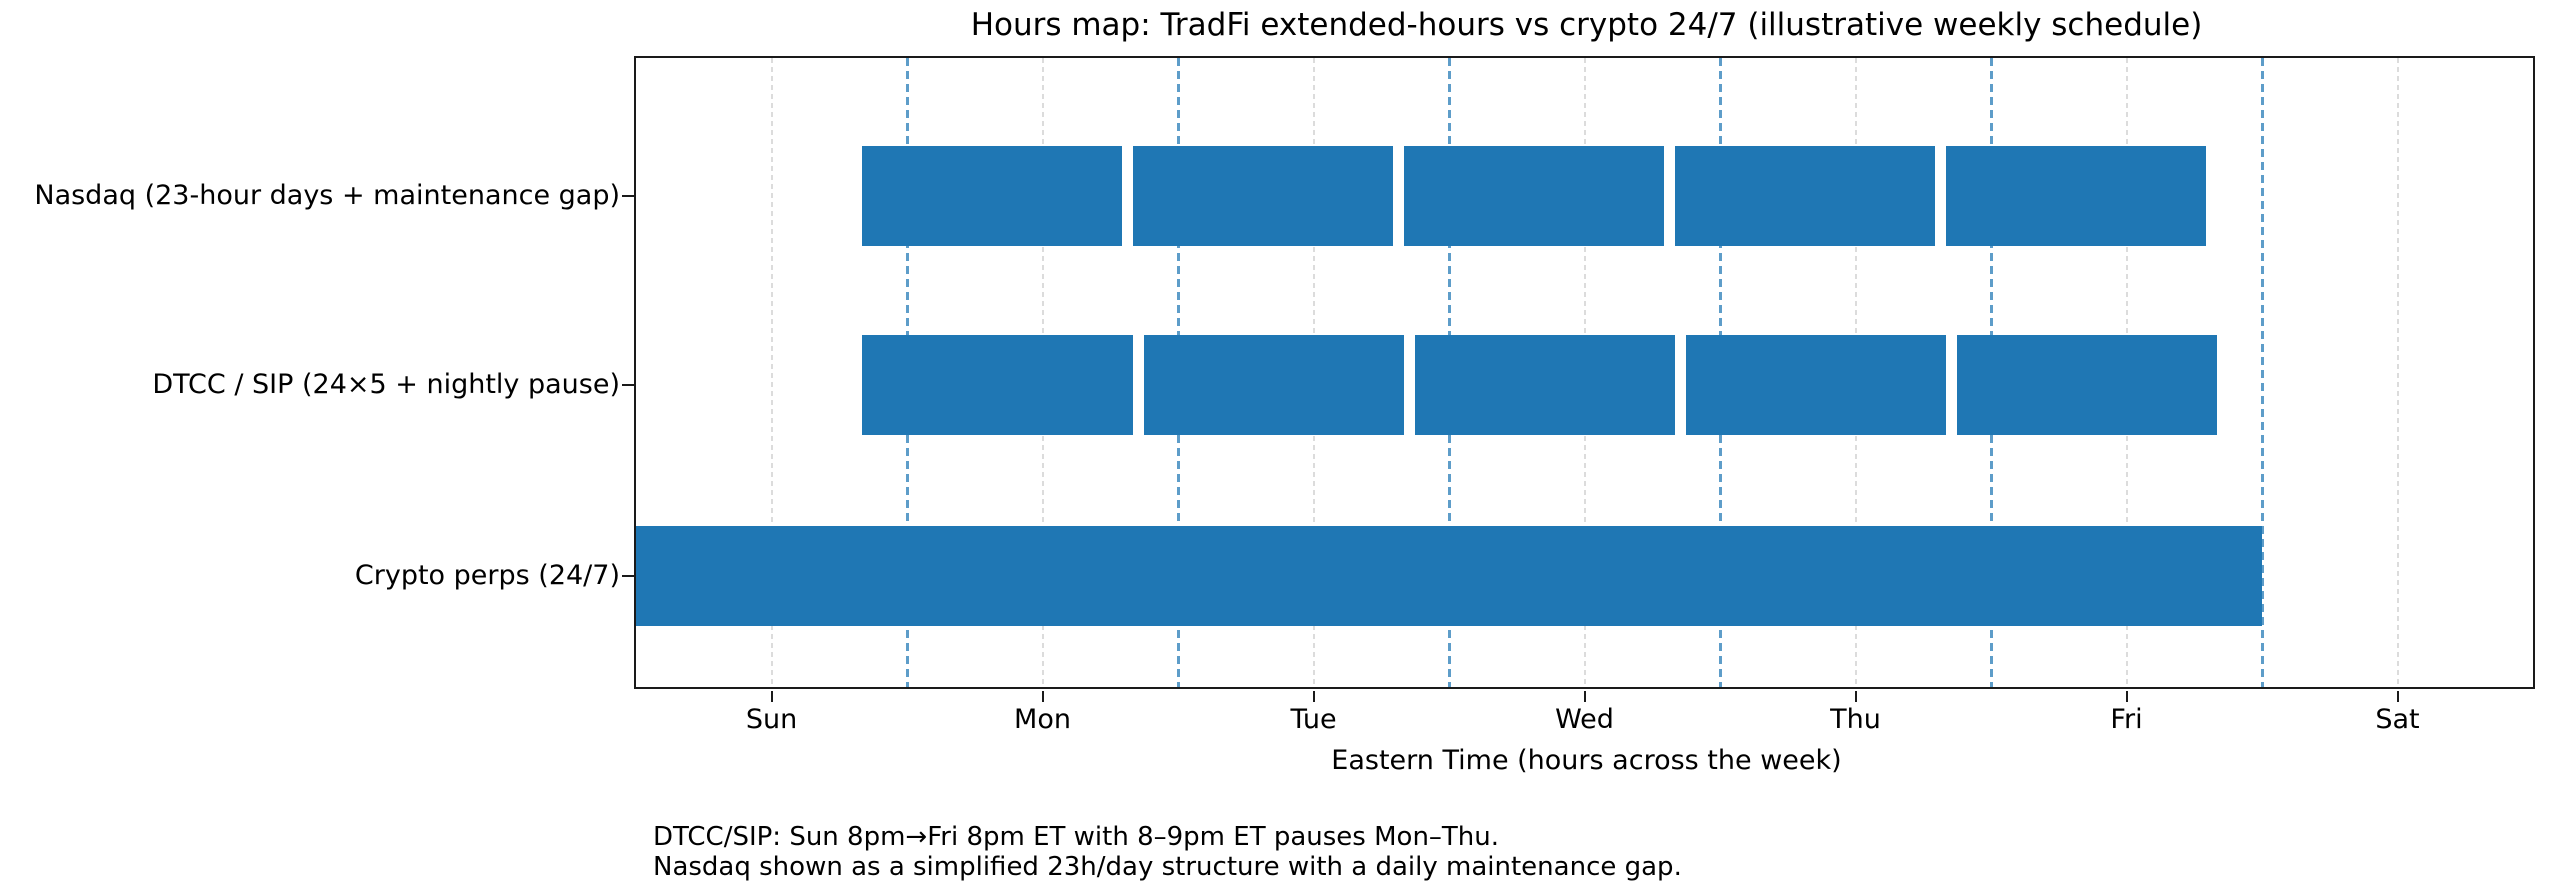  What do you see at coordinates (1584, 719) in the screenshot?
I see `x-tick-label: Wed` at bounding box center [1584, 719].